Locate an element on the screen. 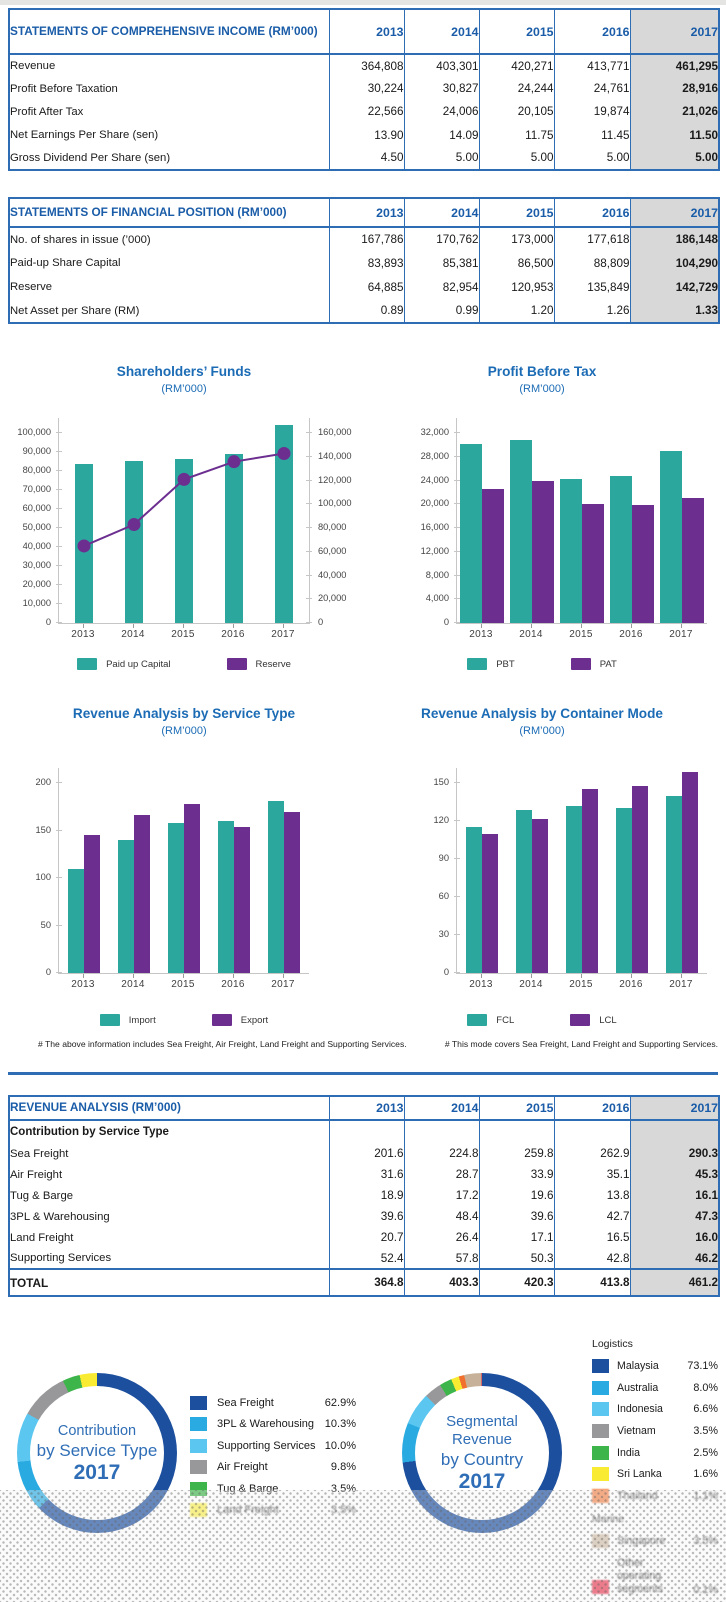 This screenshot has width=726, height=1602. row-label: Profit After Tax is located at coordinates (47, 111).